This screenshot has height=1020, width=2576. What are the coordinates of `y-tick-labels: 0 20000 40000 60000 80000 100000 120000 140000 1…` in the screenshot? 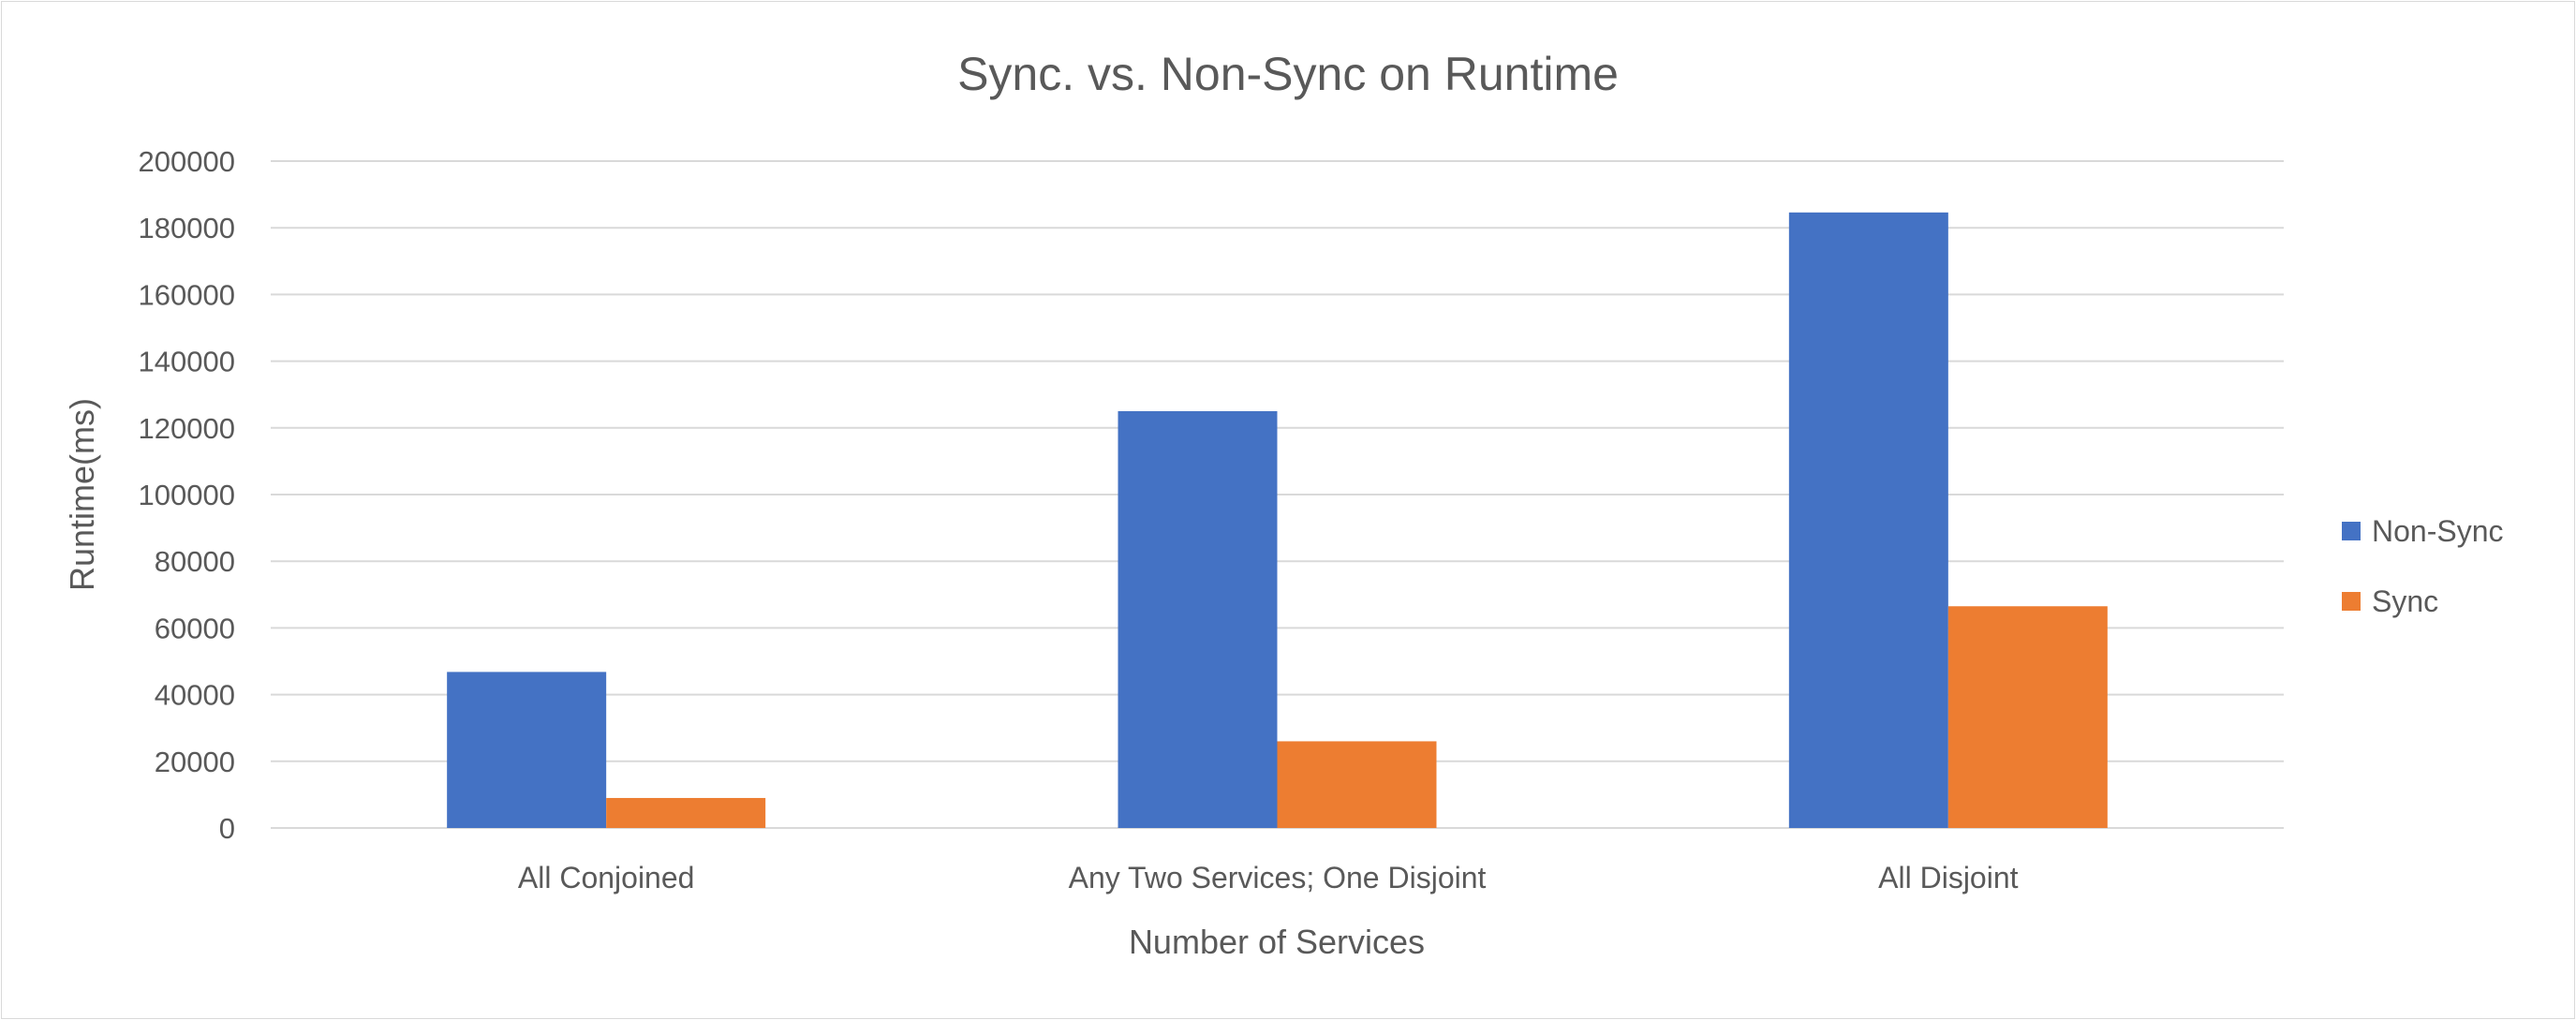 It's located at (187, 495).